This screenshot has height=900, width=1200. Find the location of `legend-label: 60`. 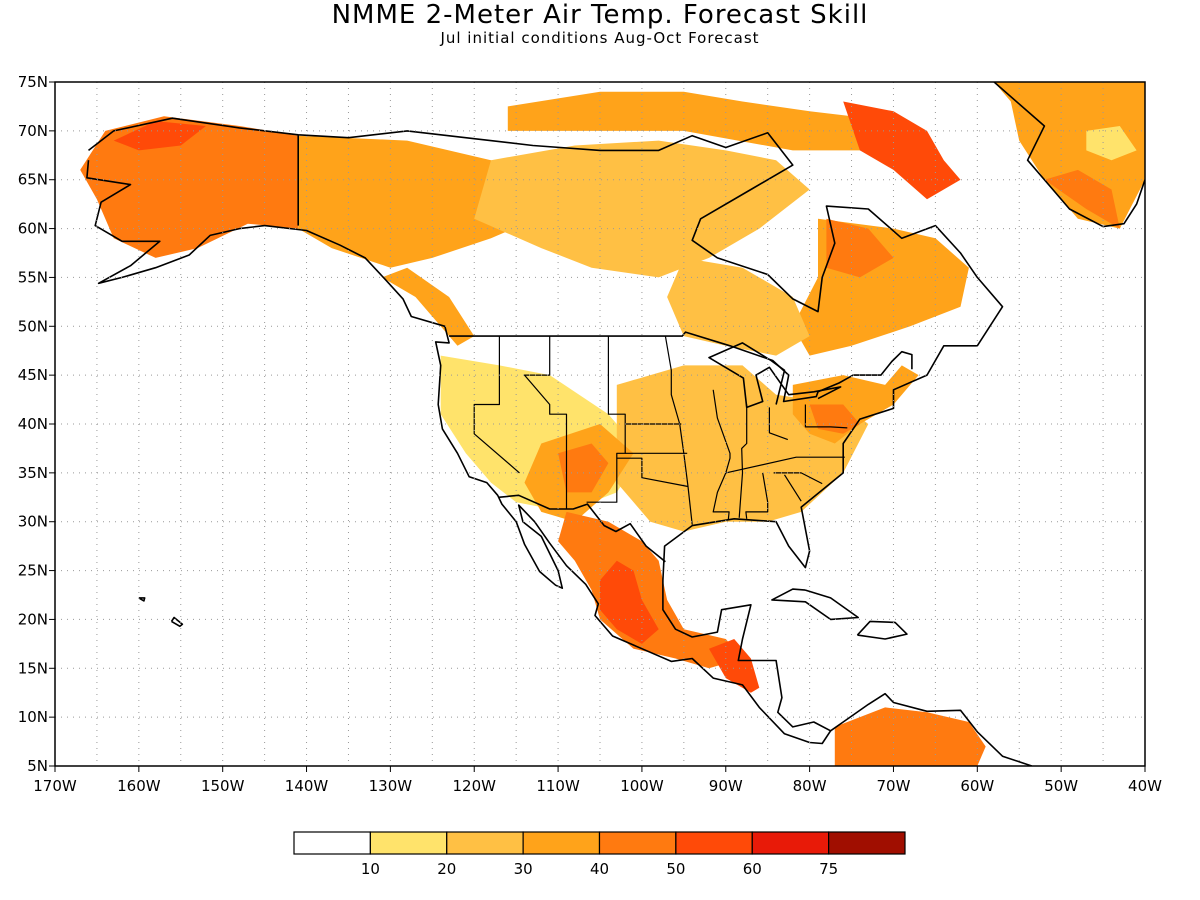

legend-label: 60 is located at coordinates (752, 869).